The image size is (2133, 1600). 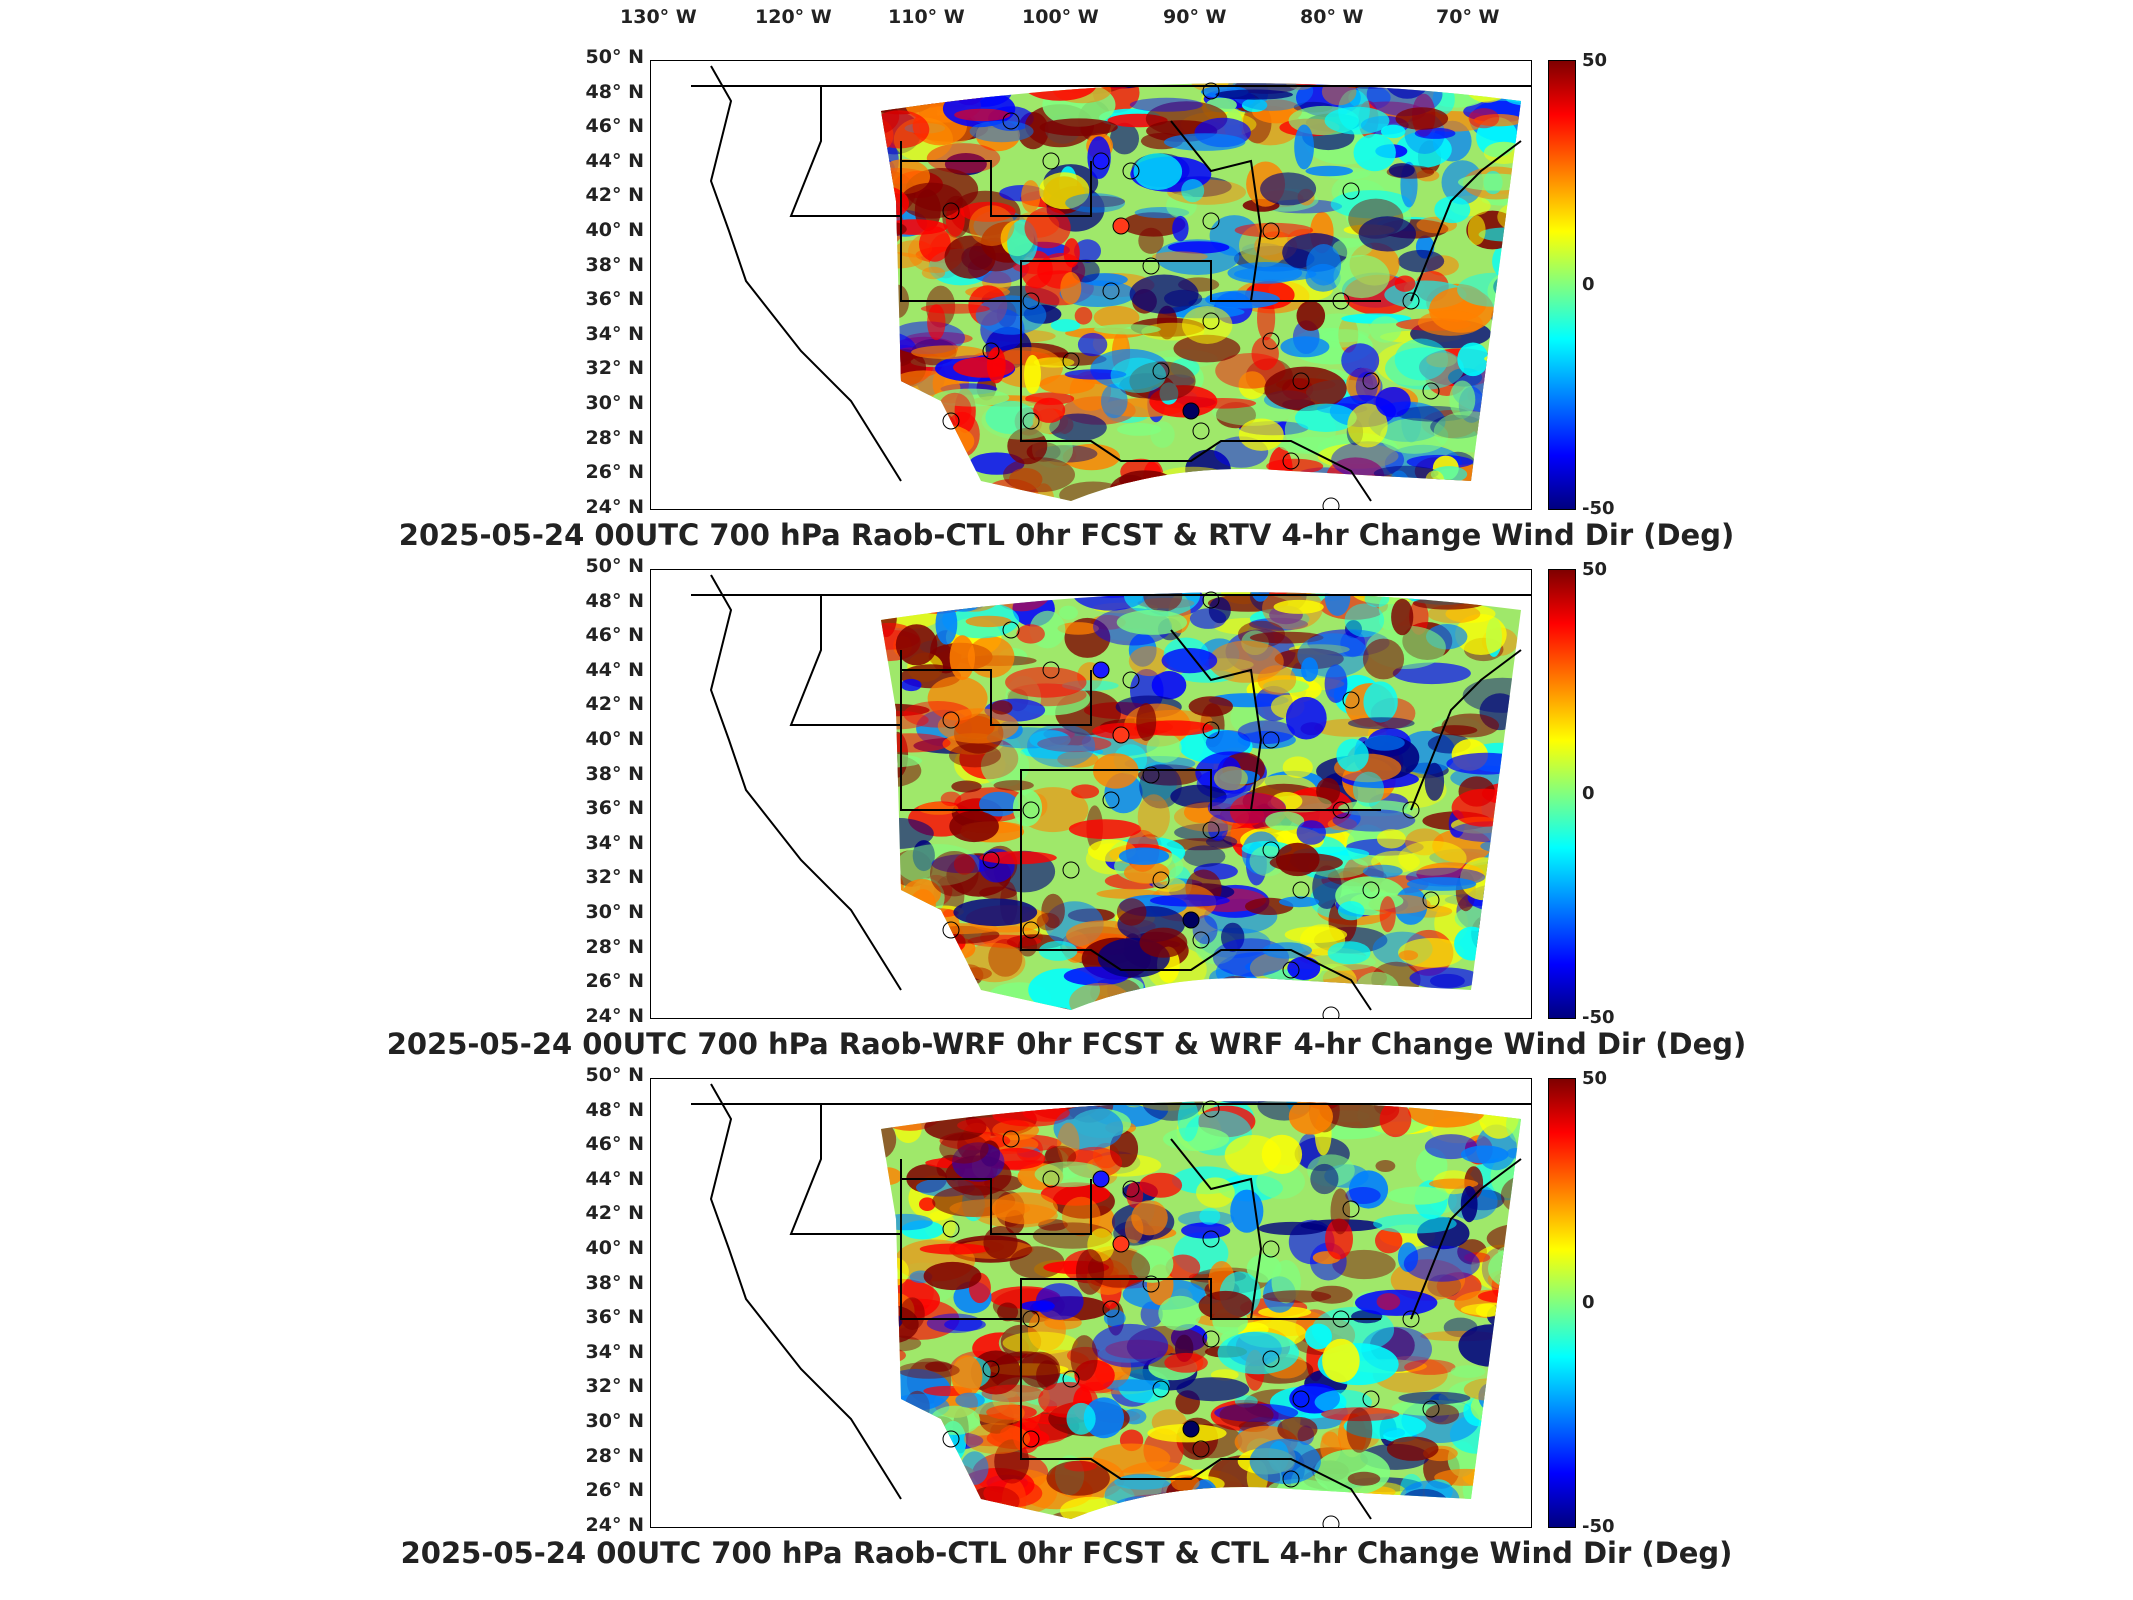 What do you see at coordinates (1060, 17) in the screenshot?
I see `lon-label: 100° W` at bounding box center [1060, 17].